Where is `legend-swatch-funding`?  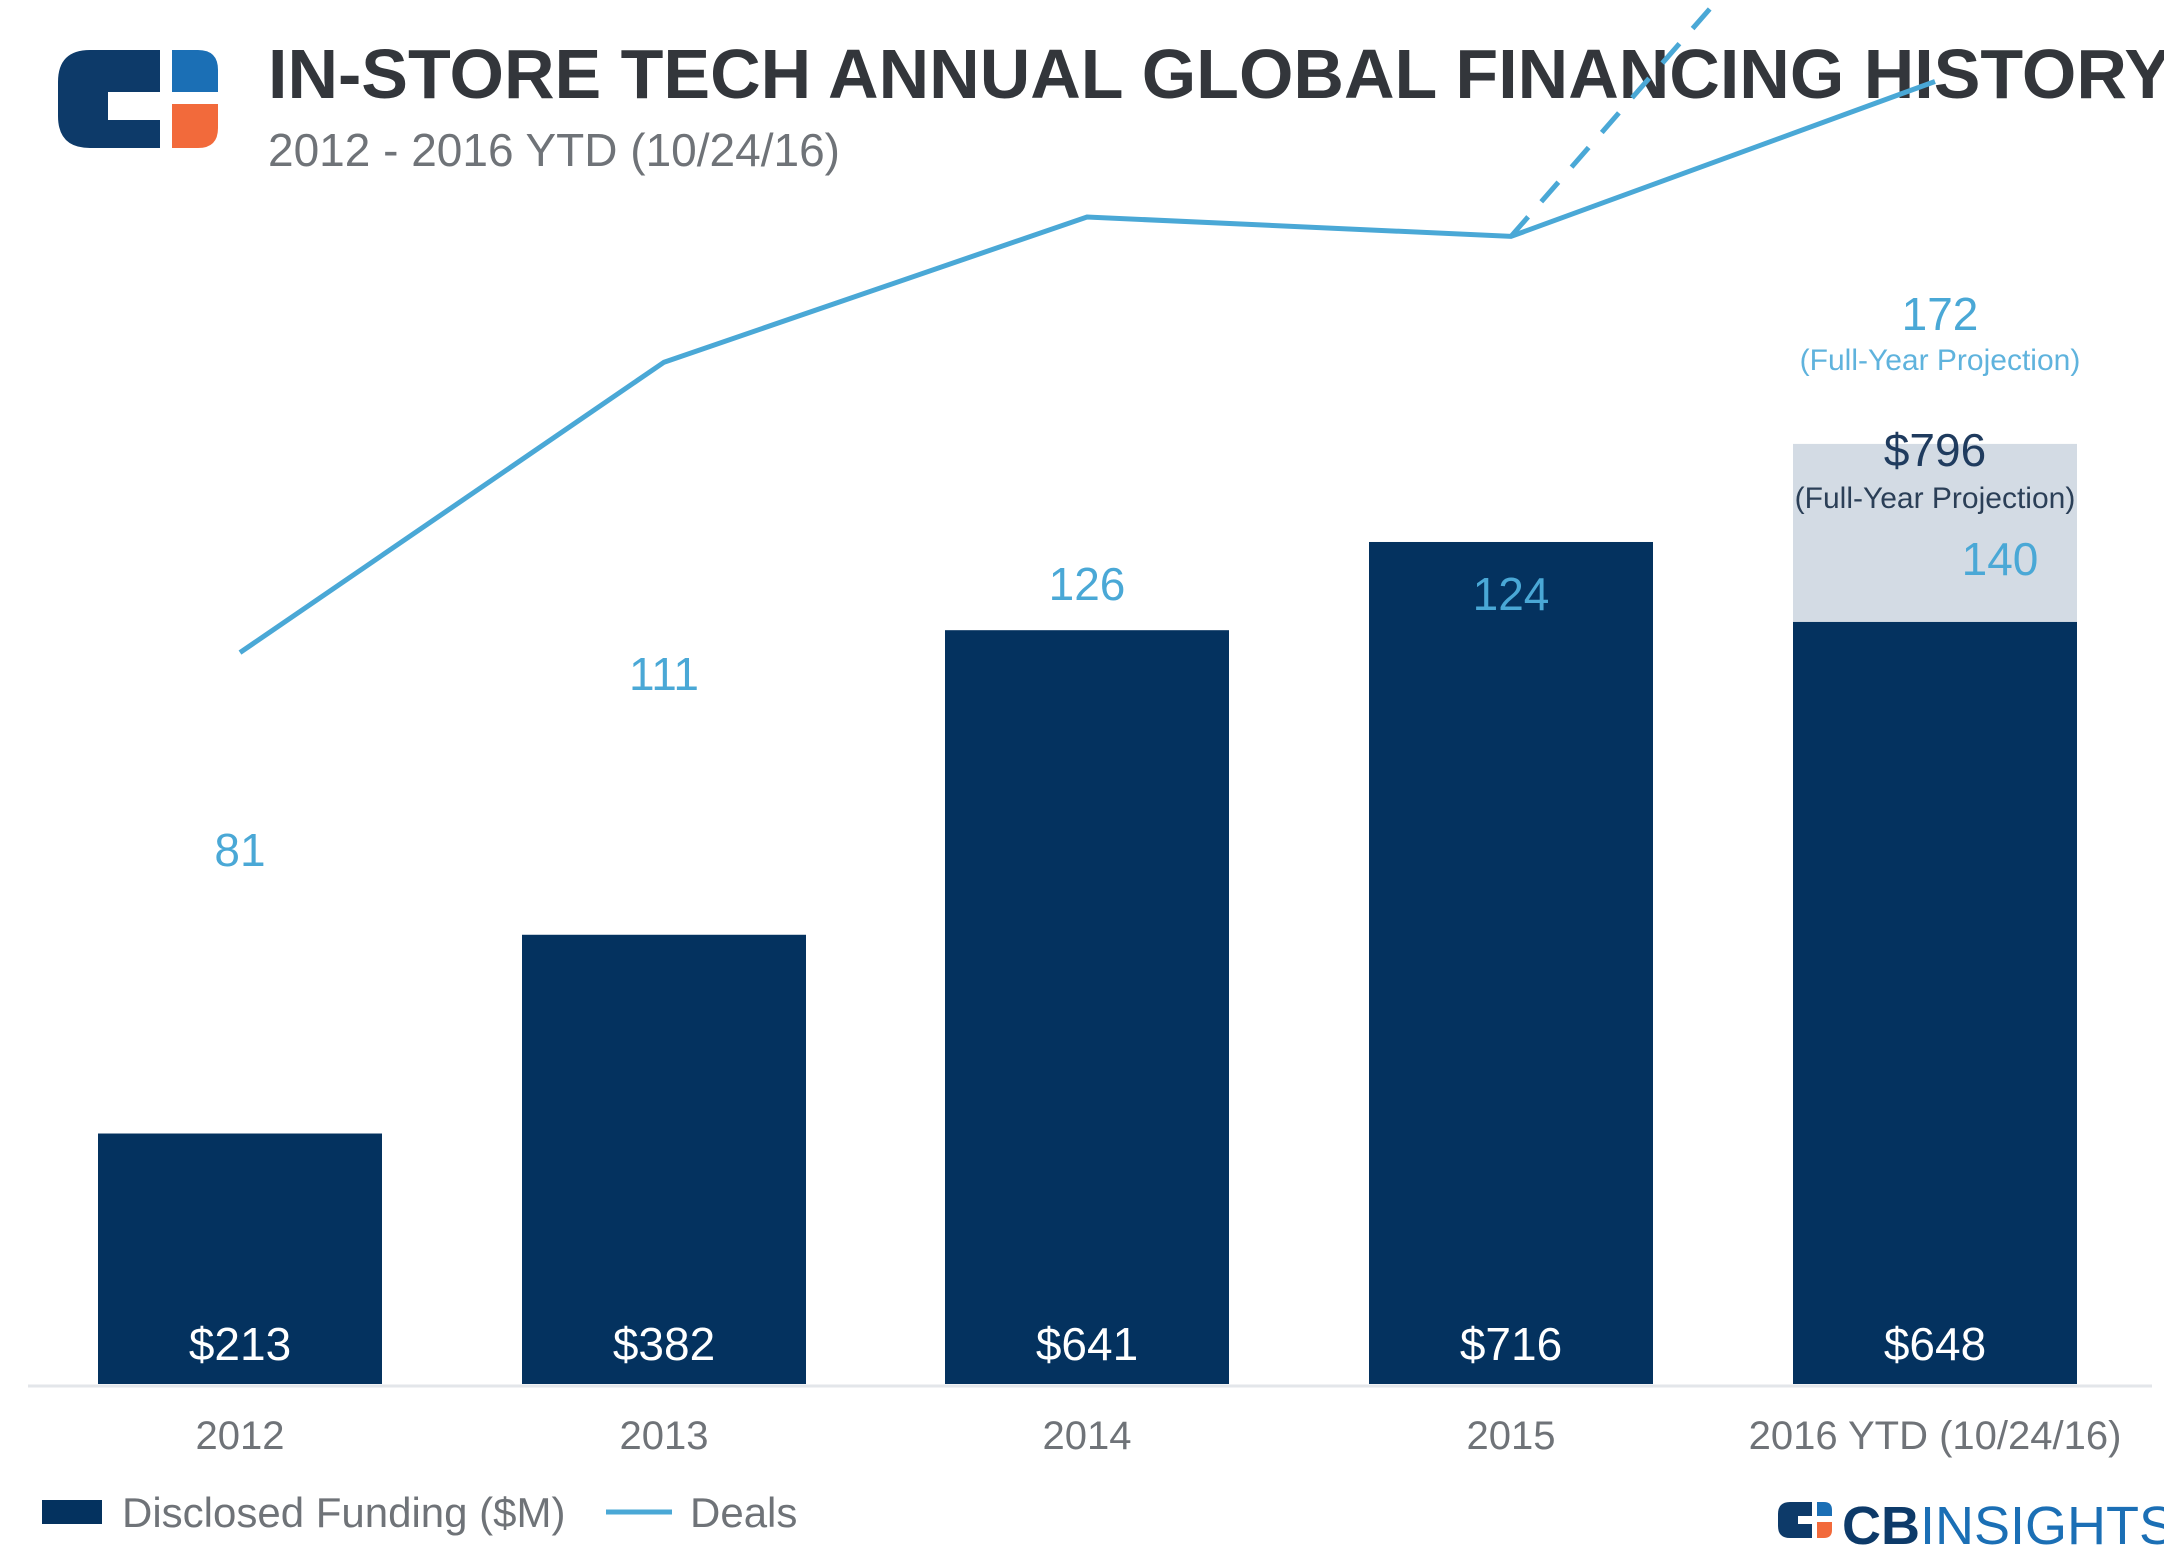
legend-swatch-funding is located at coordinates (72, 1512).